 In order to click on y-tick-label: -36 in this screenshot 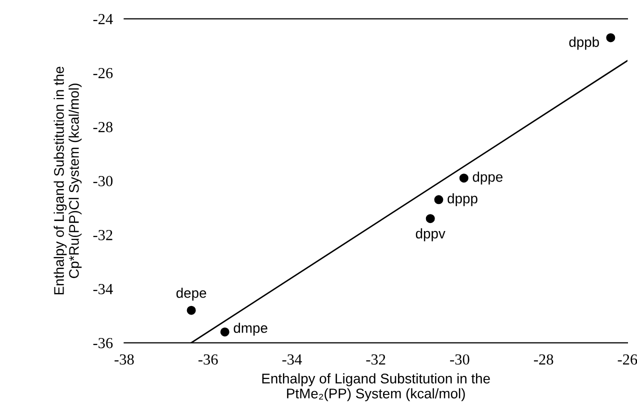, I will do `click(103, 343)`.